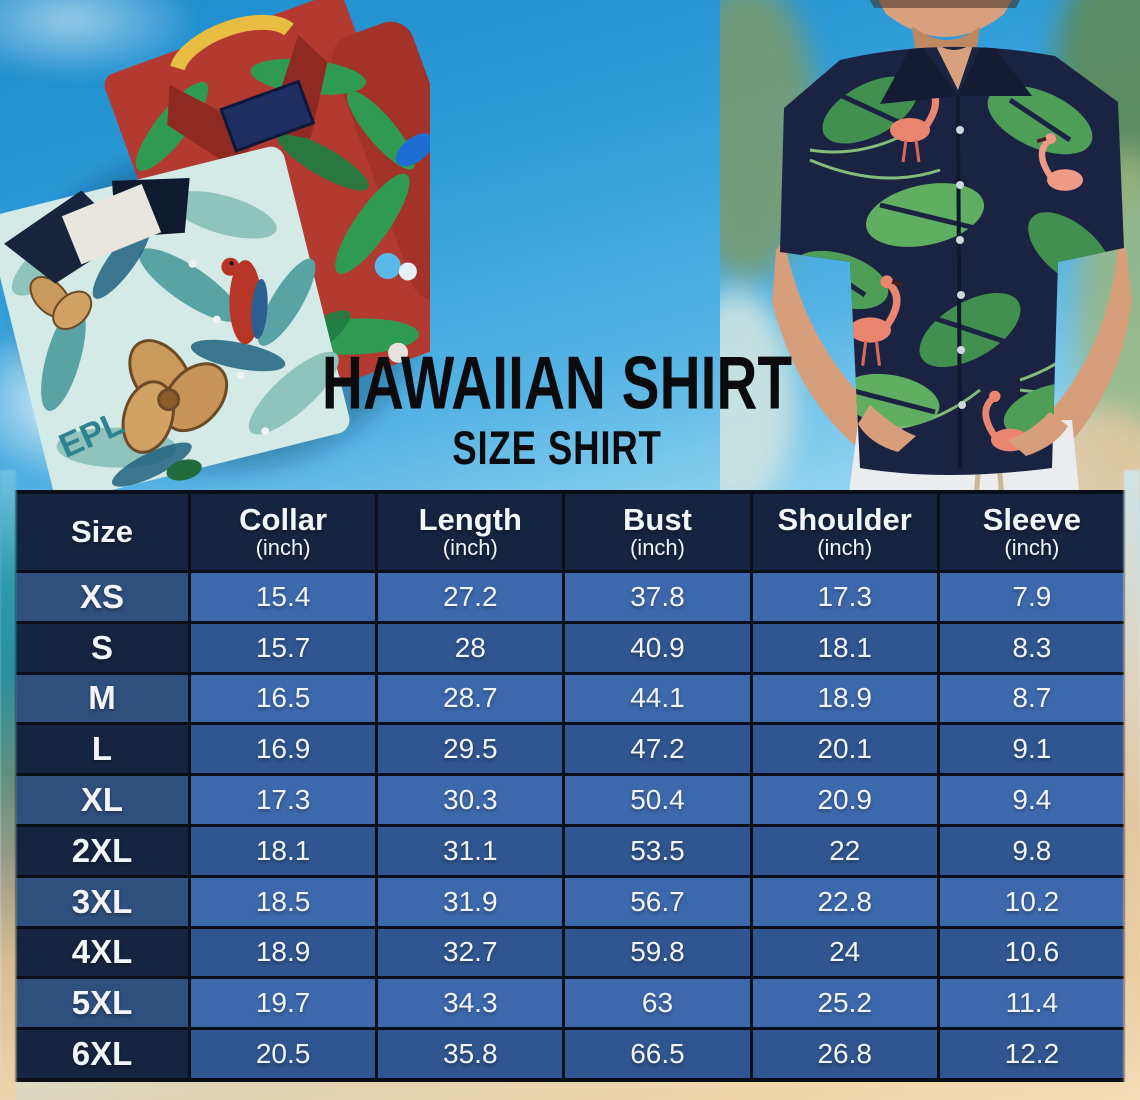 The height and width of the screenshot is (1100, 1140). What do you see at coordinates (557, 447) in the screenshot?
I see `page-subtitle: SIZE SHIRT` at bounding box center [557, 447].